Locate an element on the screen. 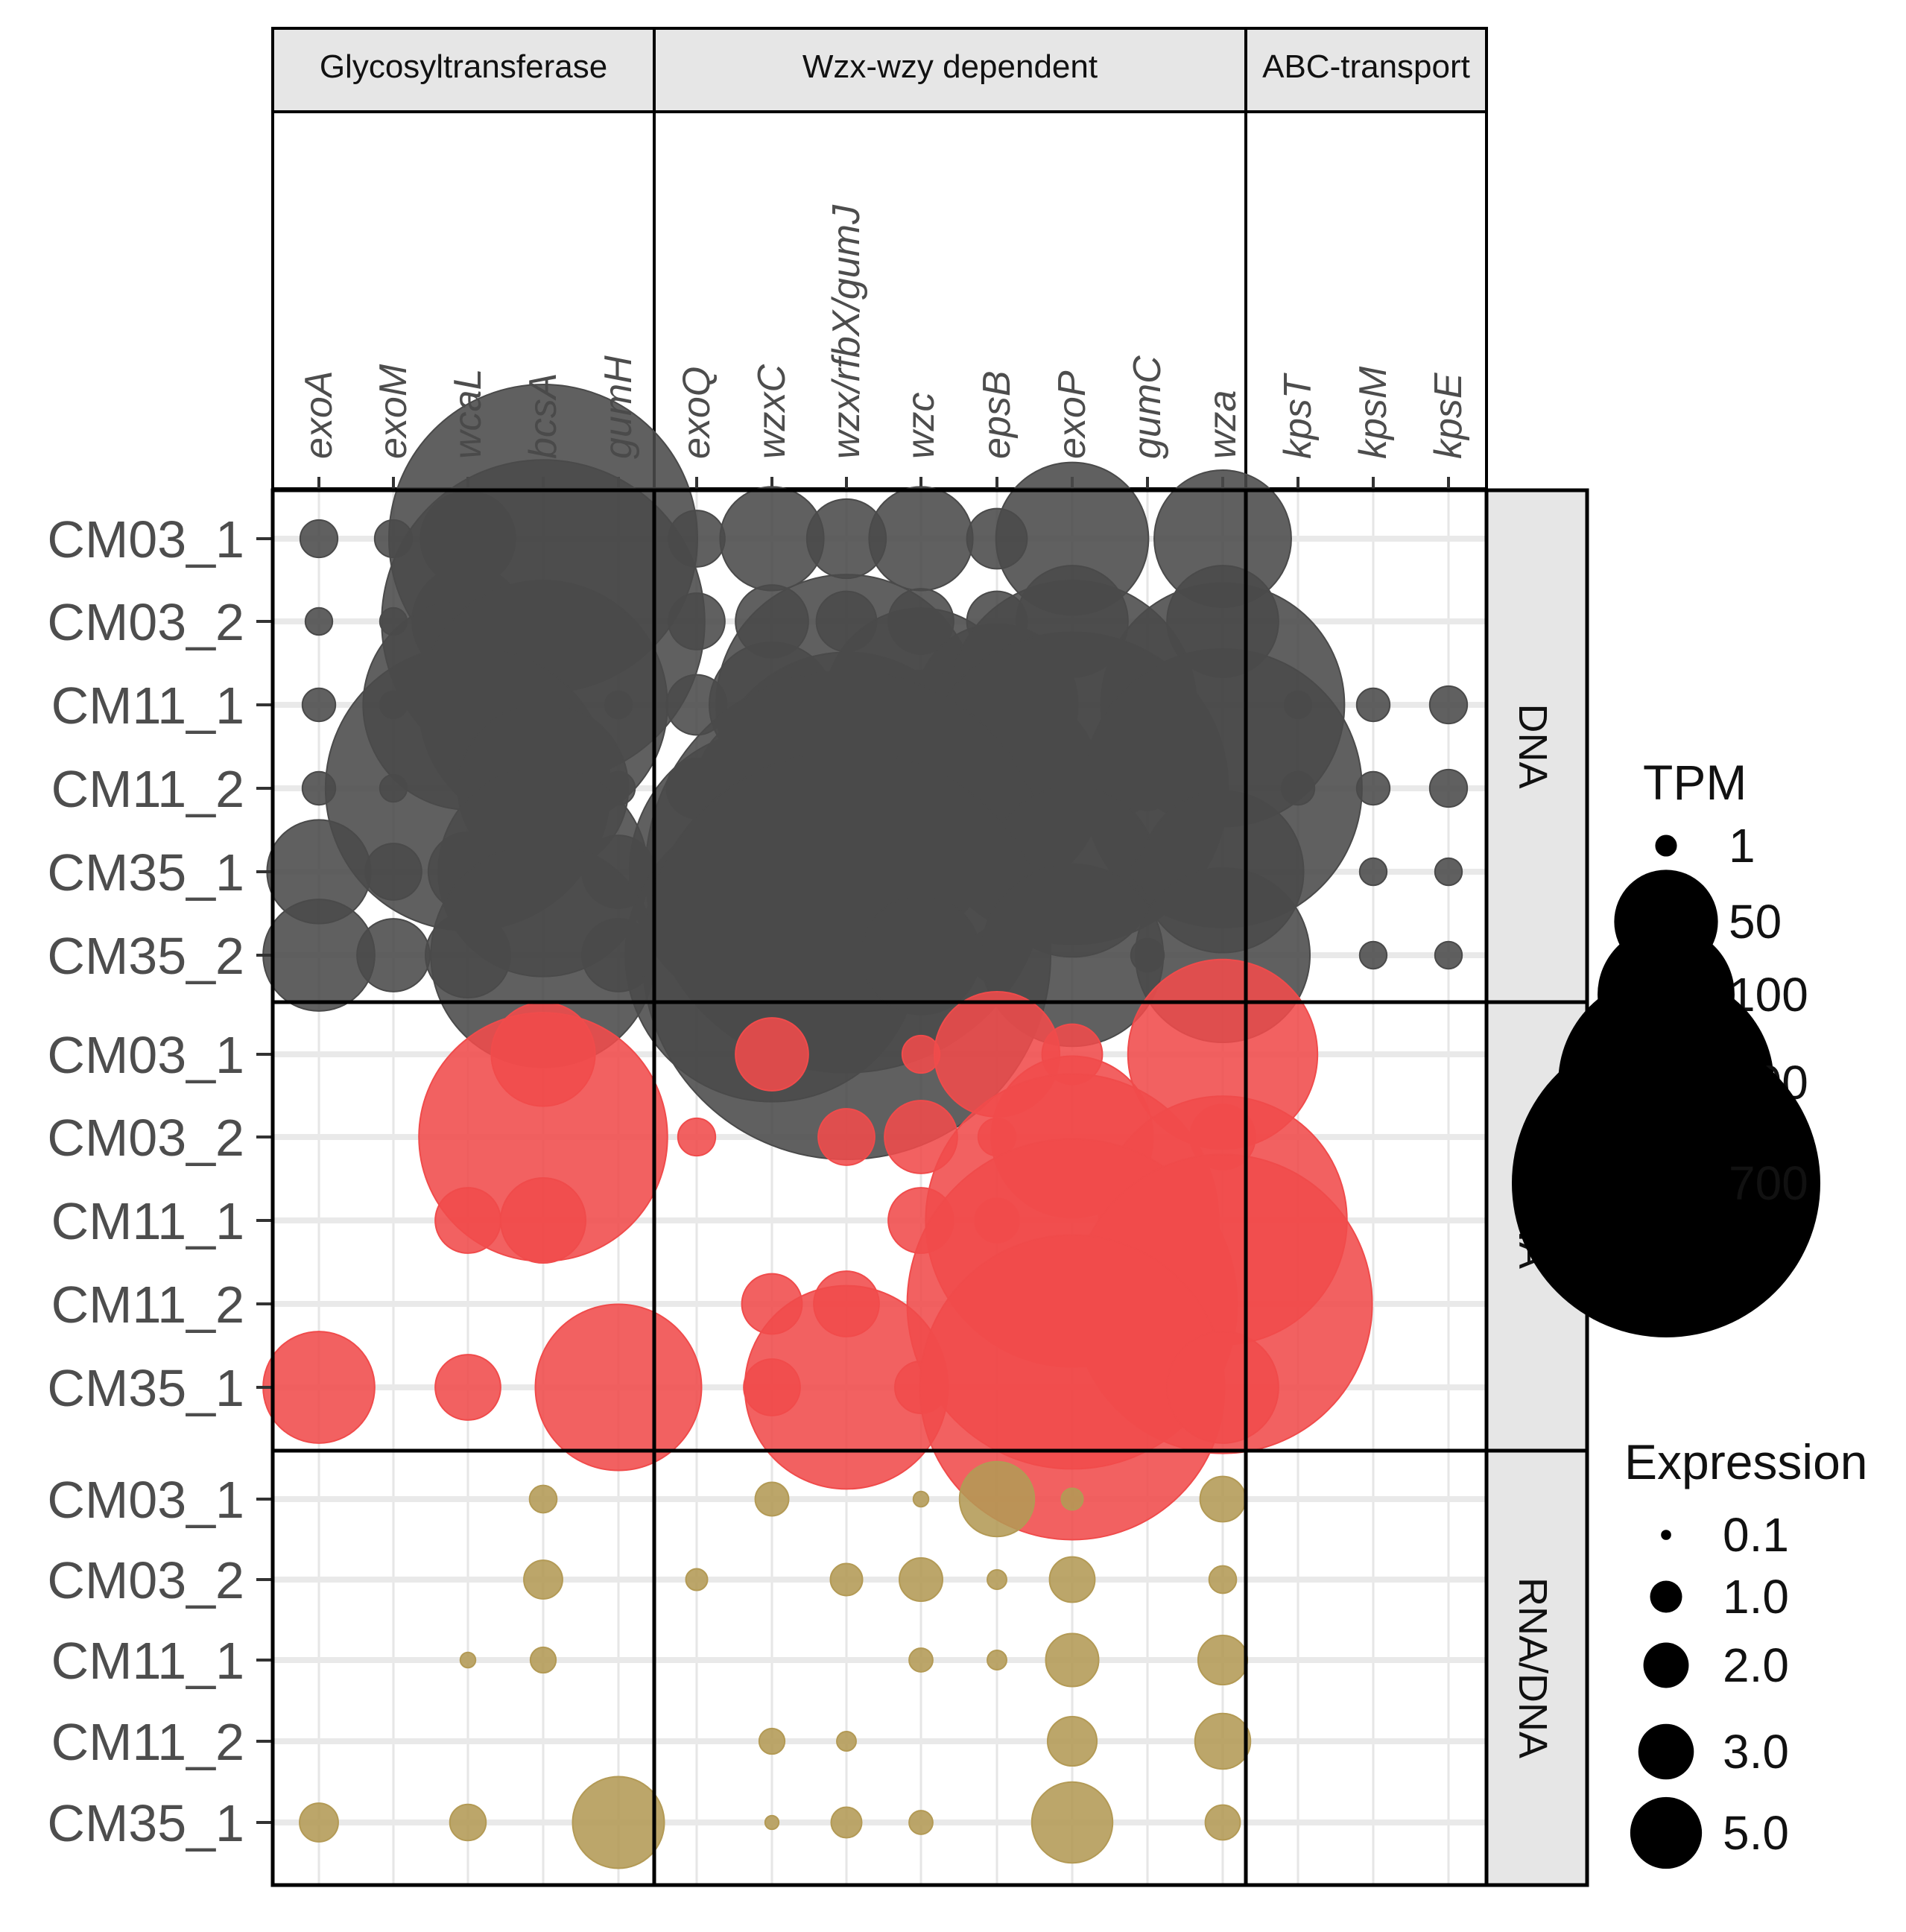 The width and height of the screenshot is (1906, 1932). group-header-strip is located at coordinates (950, 70).